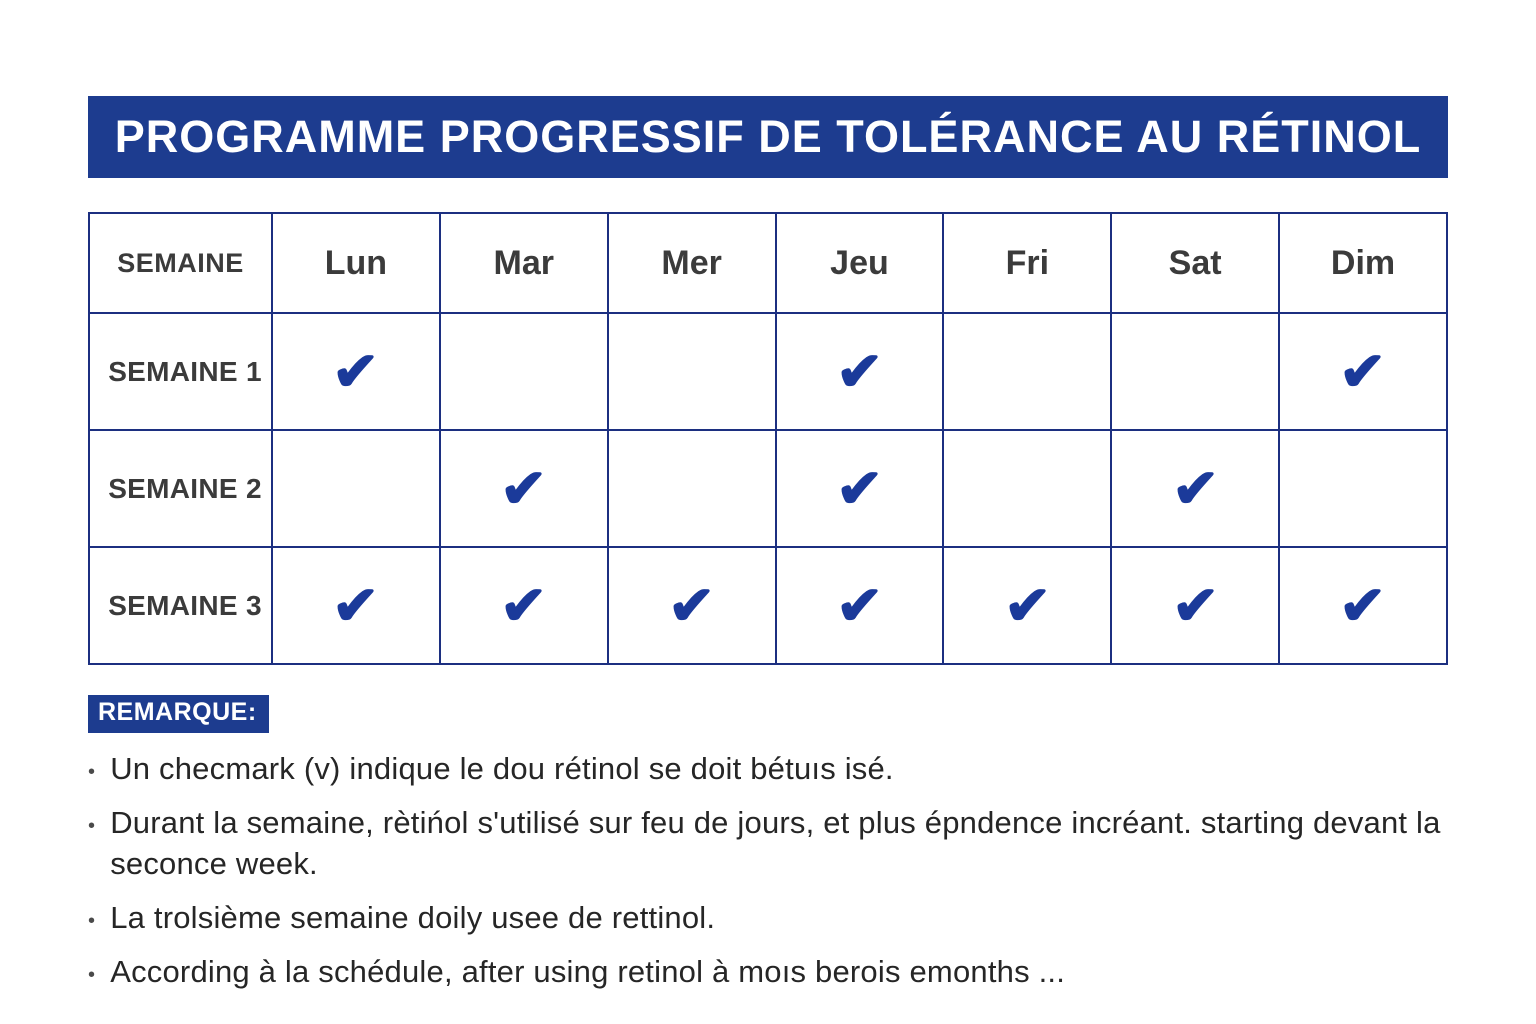 This screenshot has width=1536, height=1024. I want to click on table-header-row: SEMAINE Lun Mar Mer Jeu Fri Sat Dim, so click(768, 263).